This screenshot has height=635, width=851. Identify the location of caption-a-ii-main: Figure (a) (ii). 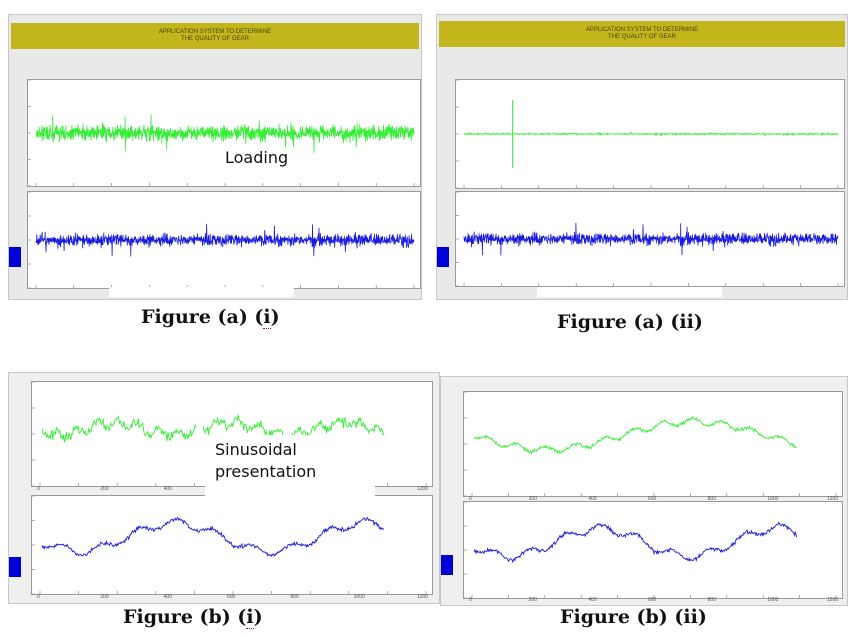
(630, 322).